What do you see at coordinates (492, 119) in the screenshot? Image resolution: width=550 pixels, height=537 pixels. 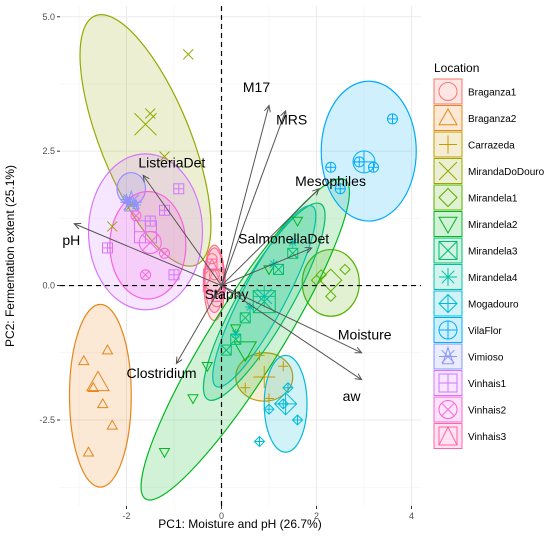 I see `legend-label-braganza2: Braganza2` at bounding box center [492, 119].